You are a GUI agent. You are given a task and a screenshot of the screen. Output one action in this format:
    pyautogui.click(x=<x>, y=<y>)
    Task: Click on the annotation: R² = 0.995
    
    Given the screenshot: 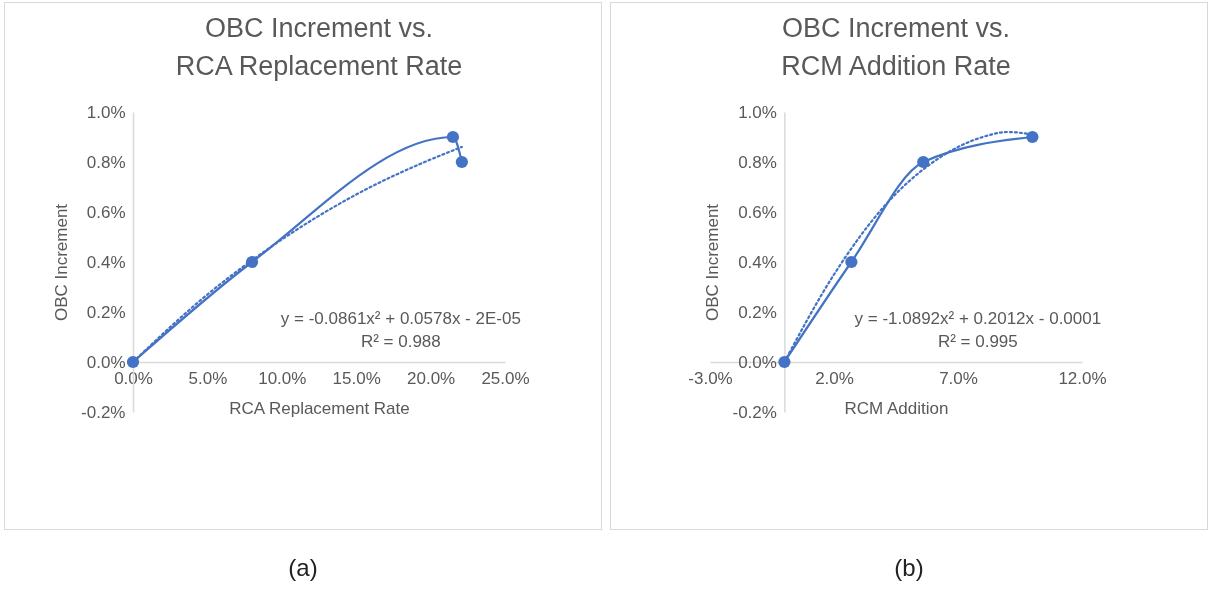 What is the action you would take?
    pyautogui.click(x=977, y=341)
    